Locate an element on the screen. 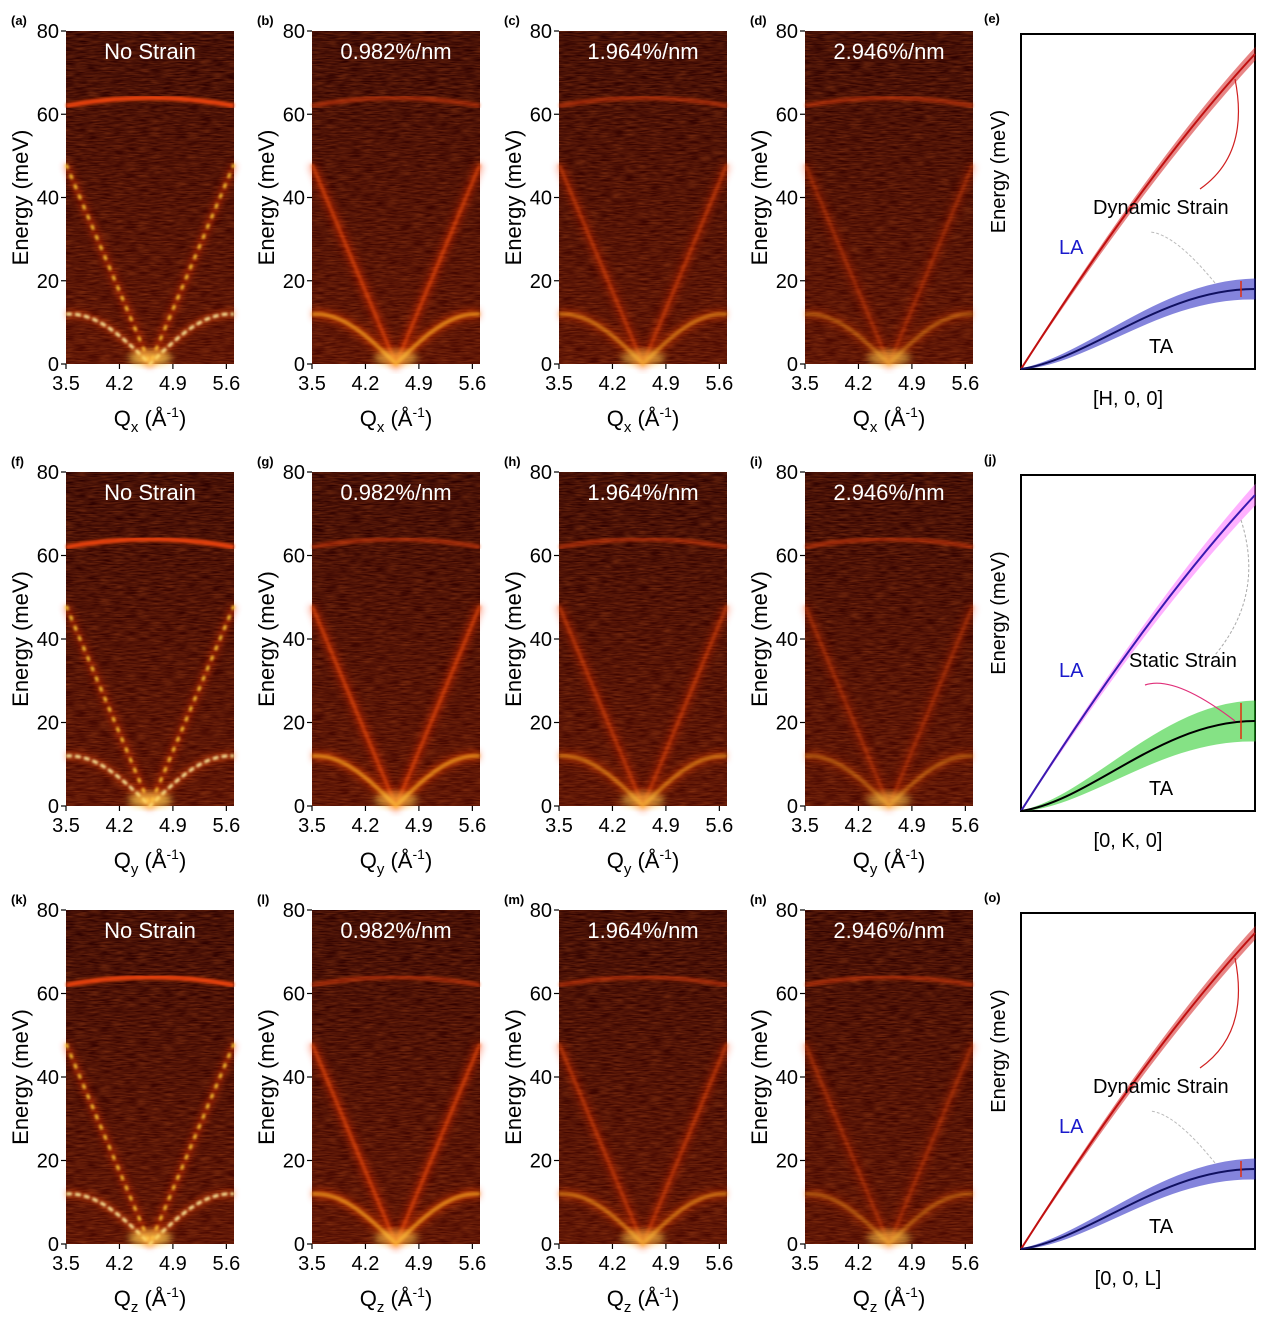  heatmap-panel-10: 1.964%/nm is located at coordinates (643, 1081).